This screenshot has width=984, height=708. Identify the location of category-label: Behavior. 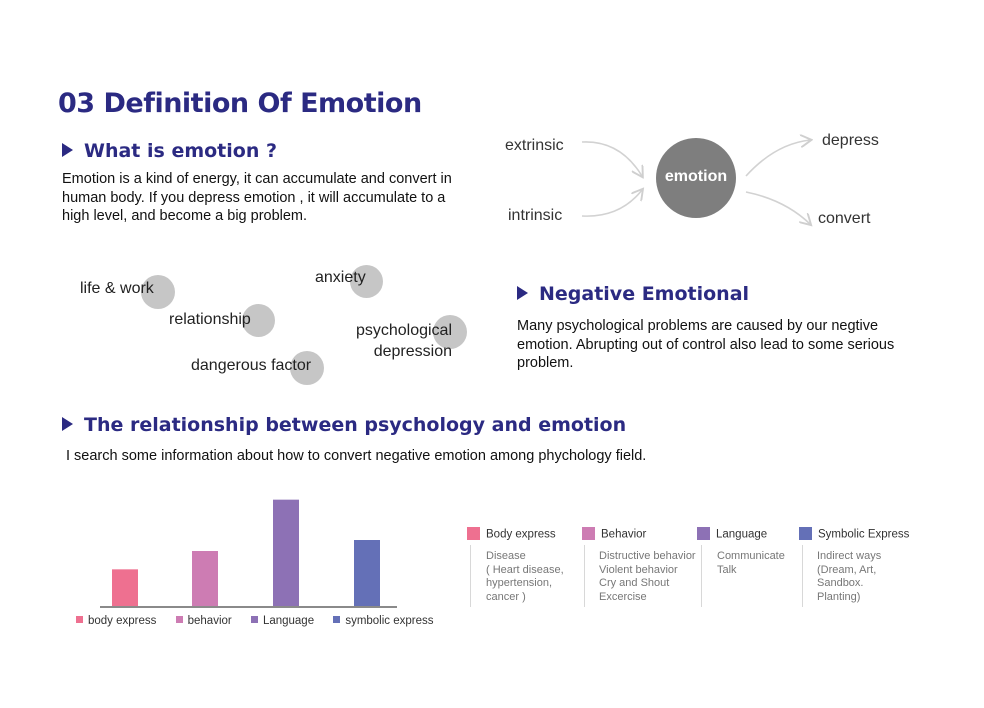
(624, 534).